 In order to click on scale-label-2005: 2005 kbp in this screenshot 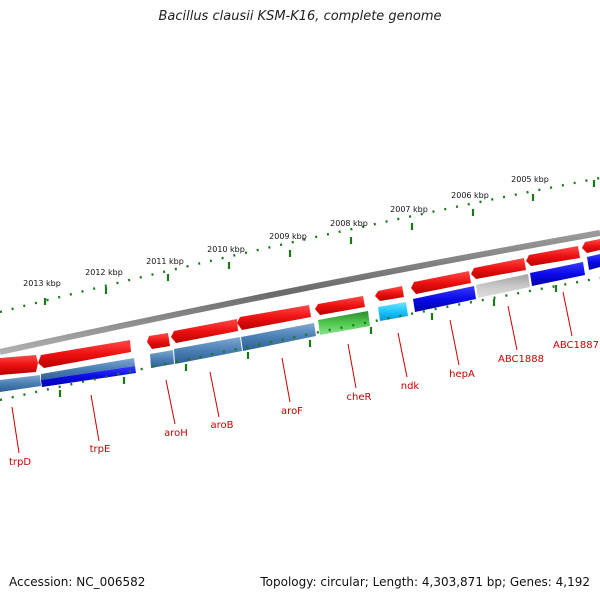, I will do `click(530, 179)`.